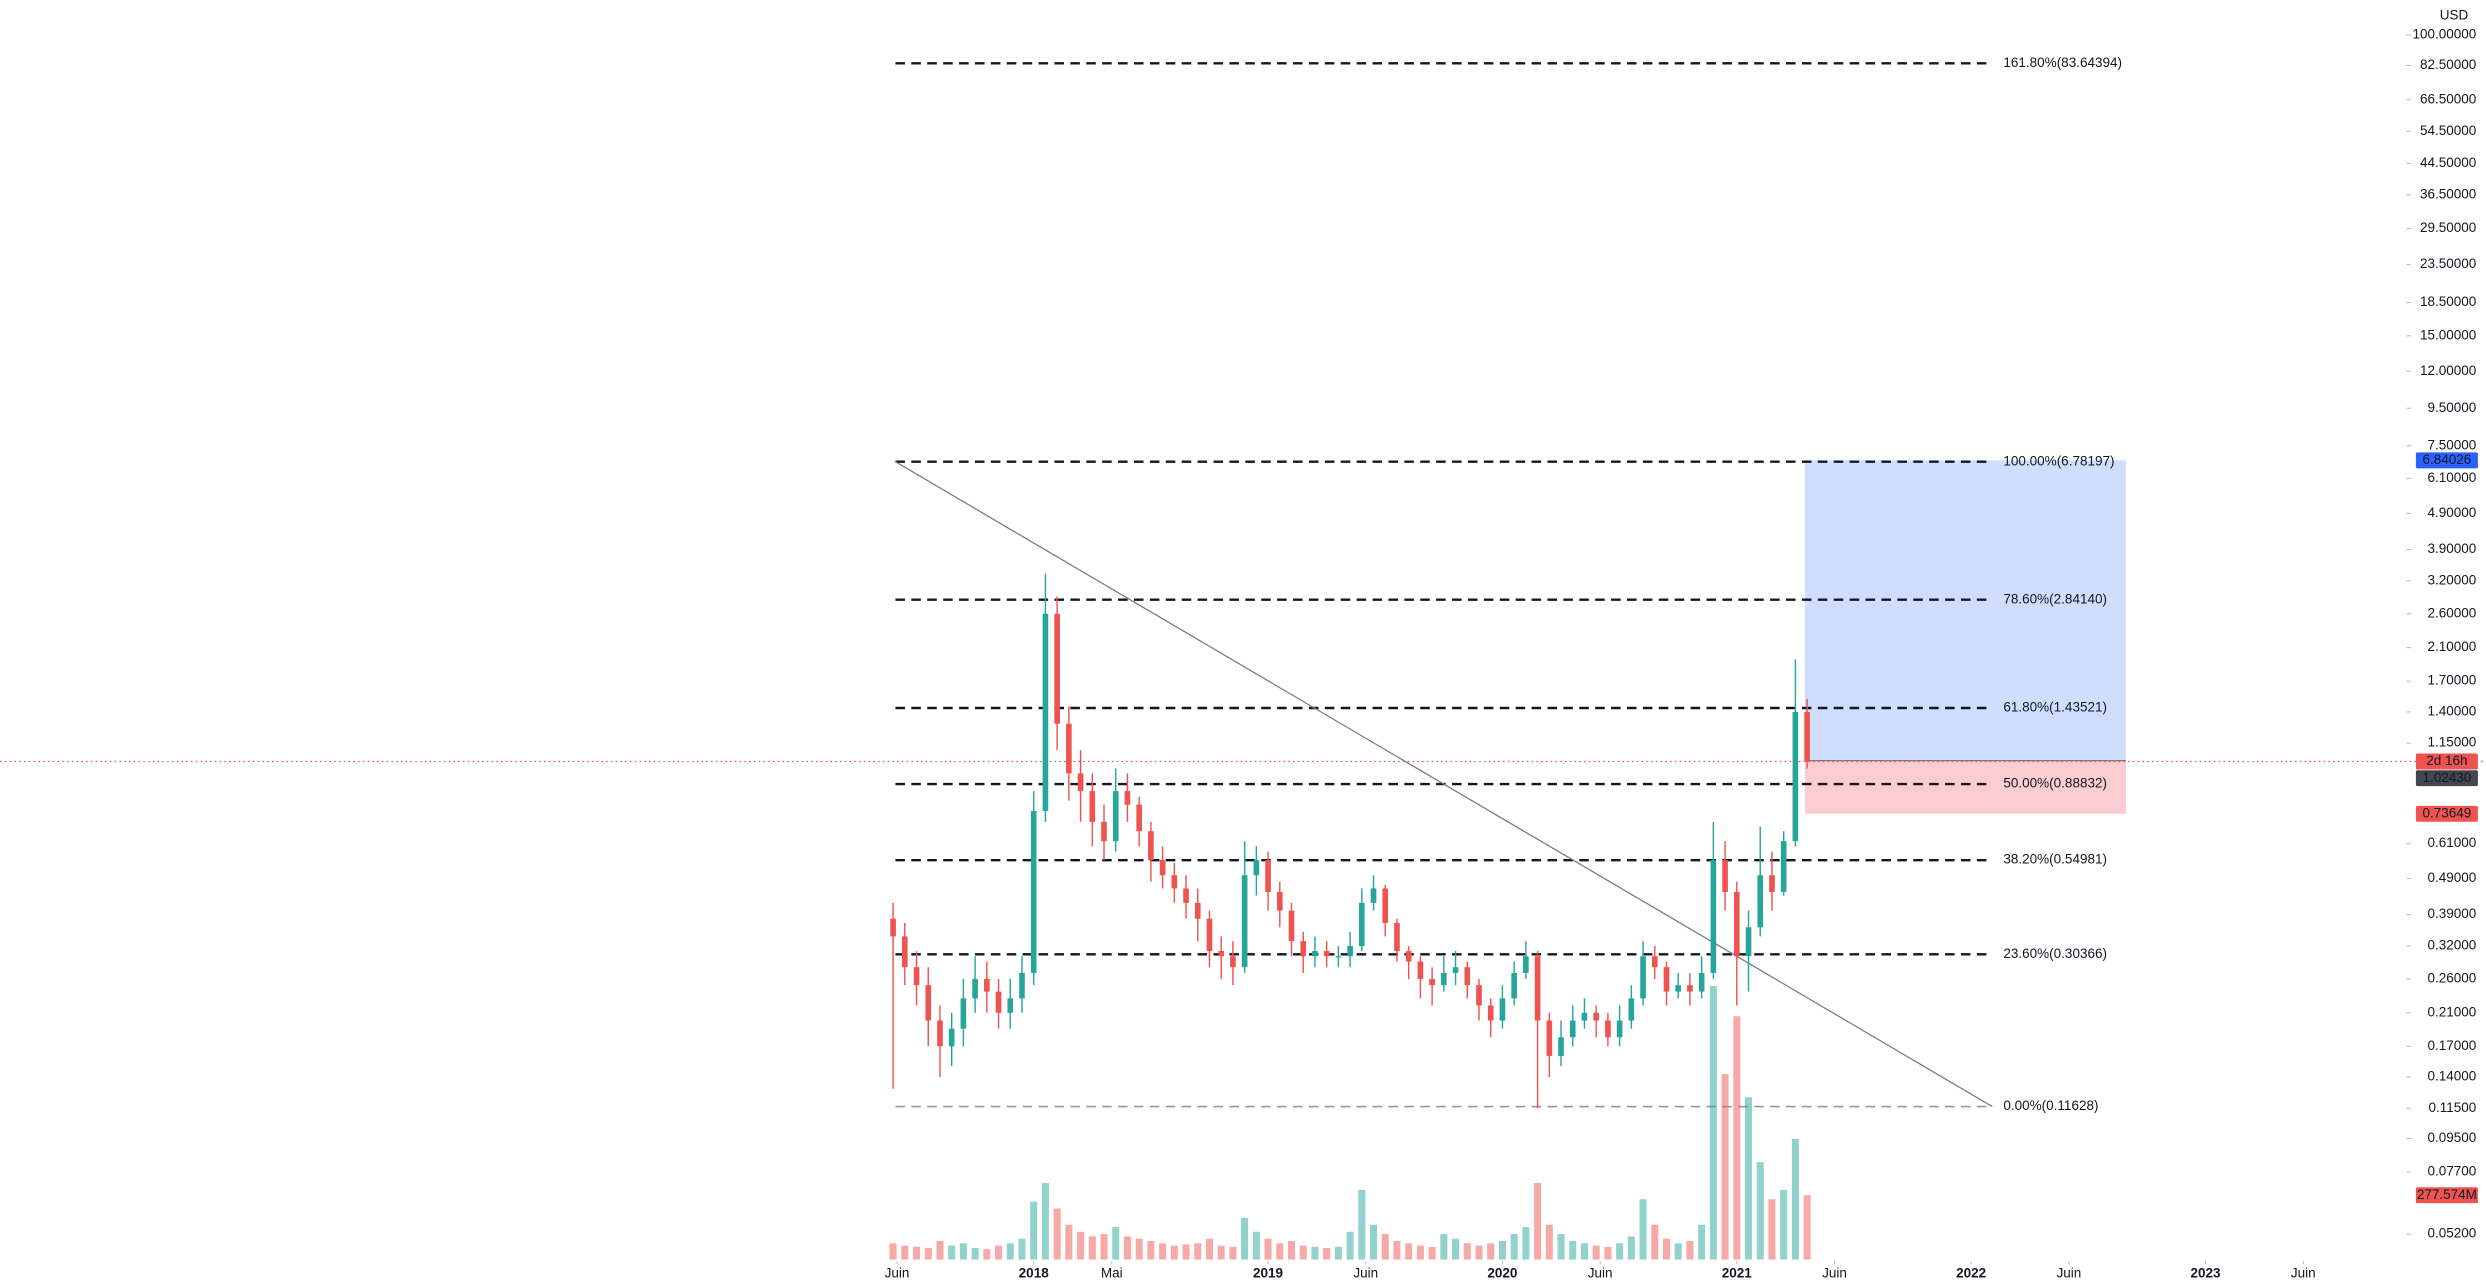  I want to click on y-tick-label: 82.50000, so click(2448, 64).